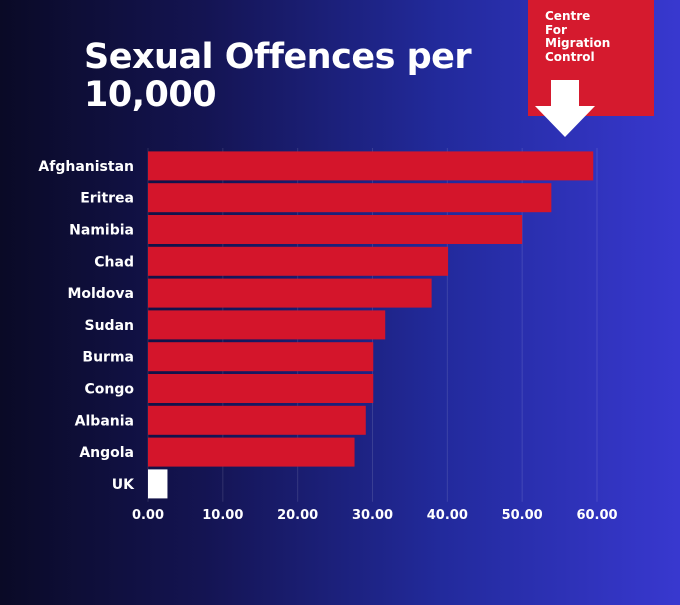 The image size is (680, 605). Describe the element at coordinates (565, 108) in the screenshot. I see `down-arrow-icon` at that location.